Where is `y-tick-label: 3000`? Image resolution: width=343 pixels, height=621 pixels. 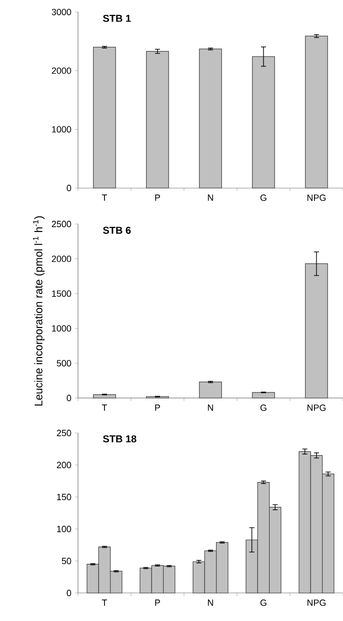
y-tick-label: 3000 is located at coordinates (62, 12).